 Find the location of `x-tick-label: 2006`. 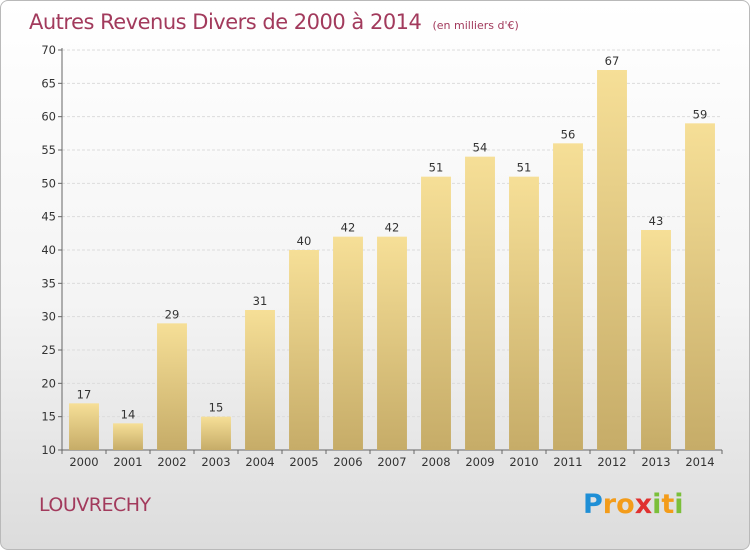

x-tick-label: 2006 is located at coordinates (347, 462).